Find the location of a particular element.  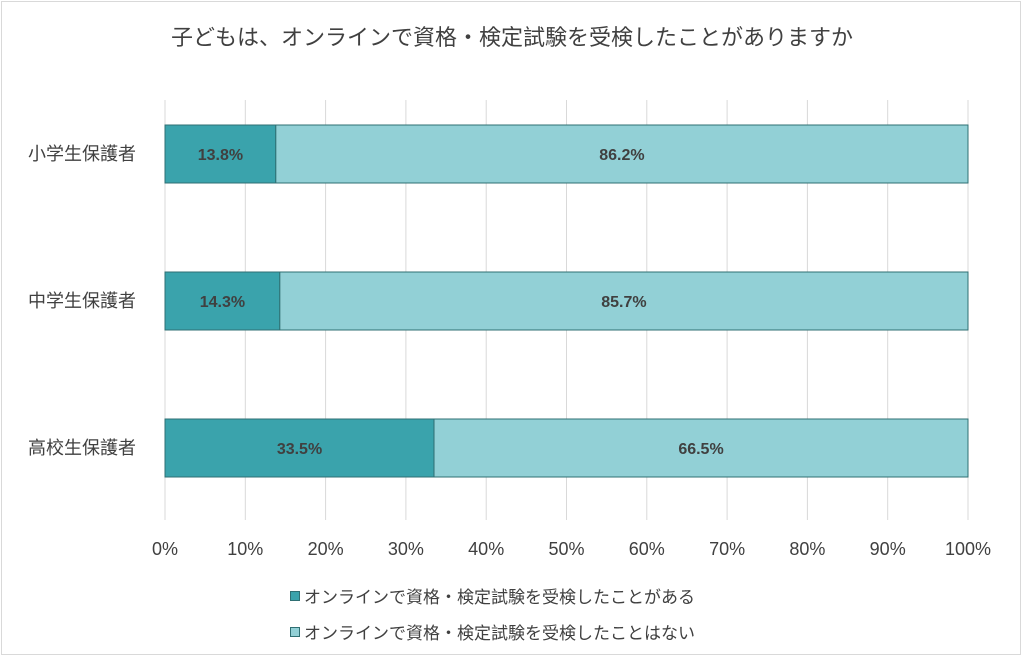

data-label: 33.5% is located at coordinates (299, 449).